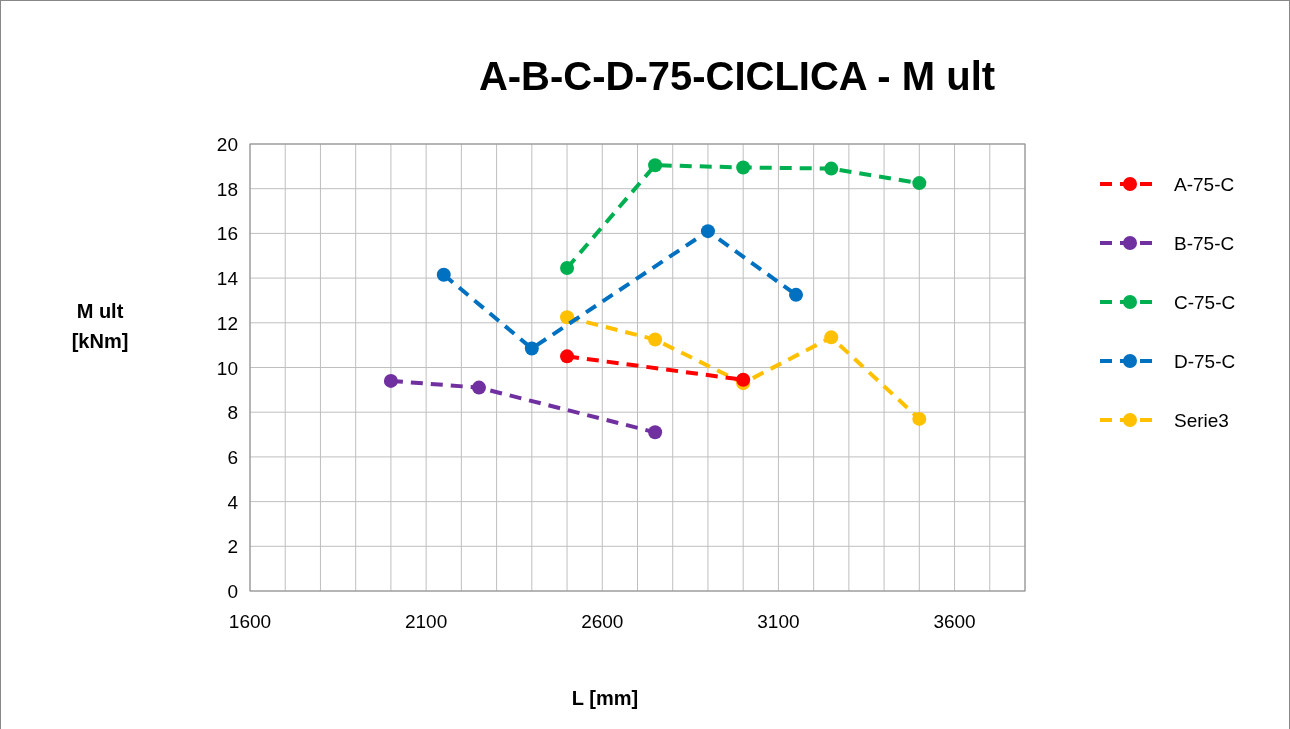  Describe the element at coordinates (232, 591) in the screenshot. I see `y-tick-label: 0` at that location.